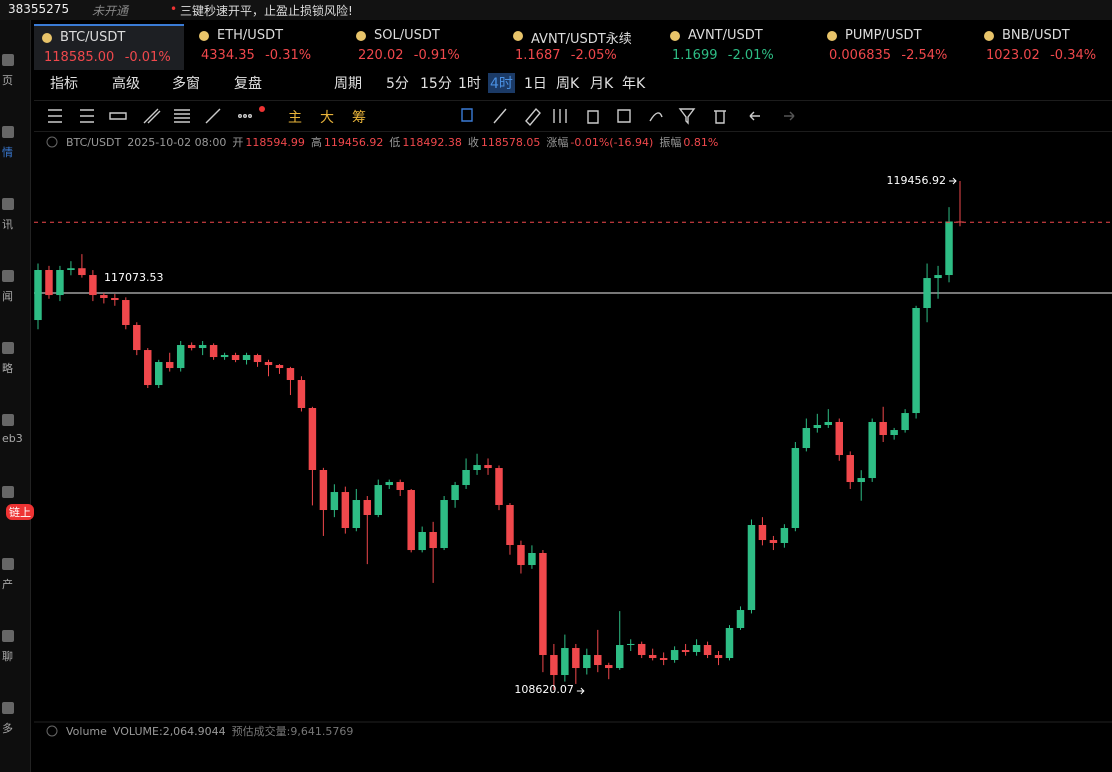 The height and width of the screenshot is (772, 1112). What do you see at coordinates (169, 731) in the screenshot?
I see `volume-text: VOLUME:2,064.9044` at bounding box center [169, 731].